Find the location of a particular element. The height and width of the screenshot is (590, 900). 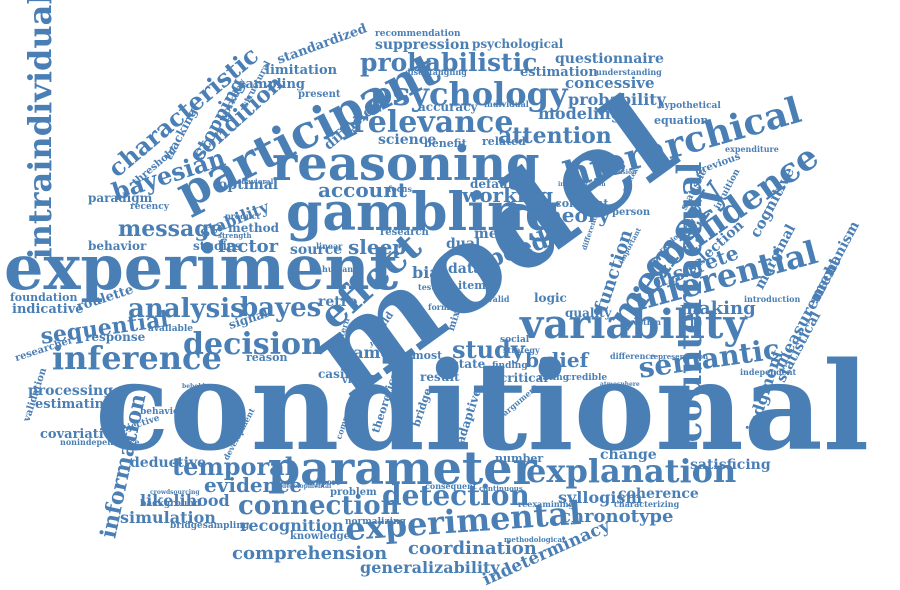

cloud-word: theory is located at coordinates (574, 215).